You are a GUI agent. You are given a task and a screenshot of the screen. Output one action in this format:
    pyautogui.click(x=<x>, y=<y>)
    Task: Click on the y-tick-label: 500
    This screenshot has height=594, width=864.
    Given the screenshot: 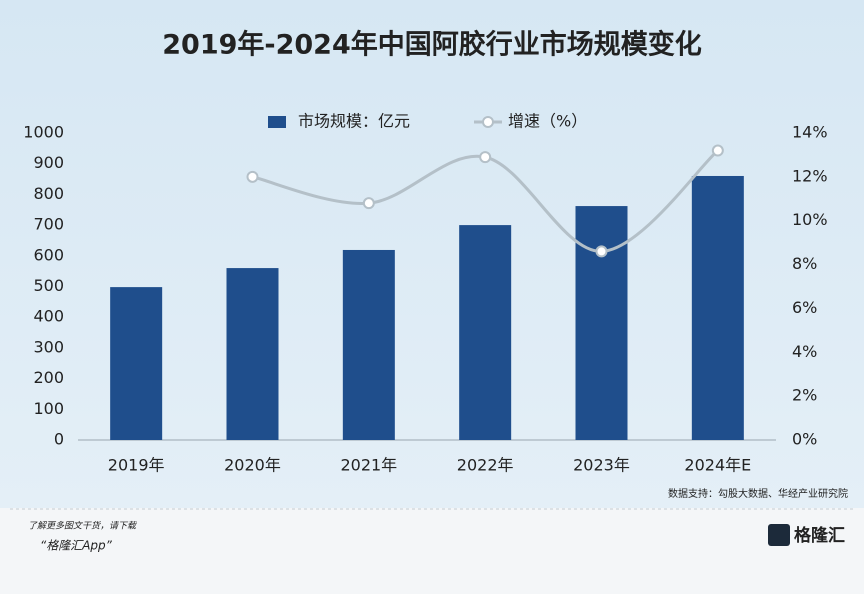 What is the action you would take?
    pyautogui.click(x=48, y=285)
    